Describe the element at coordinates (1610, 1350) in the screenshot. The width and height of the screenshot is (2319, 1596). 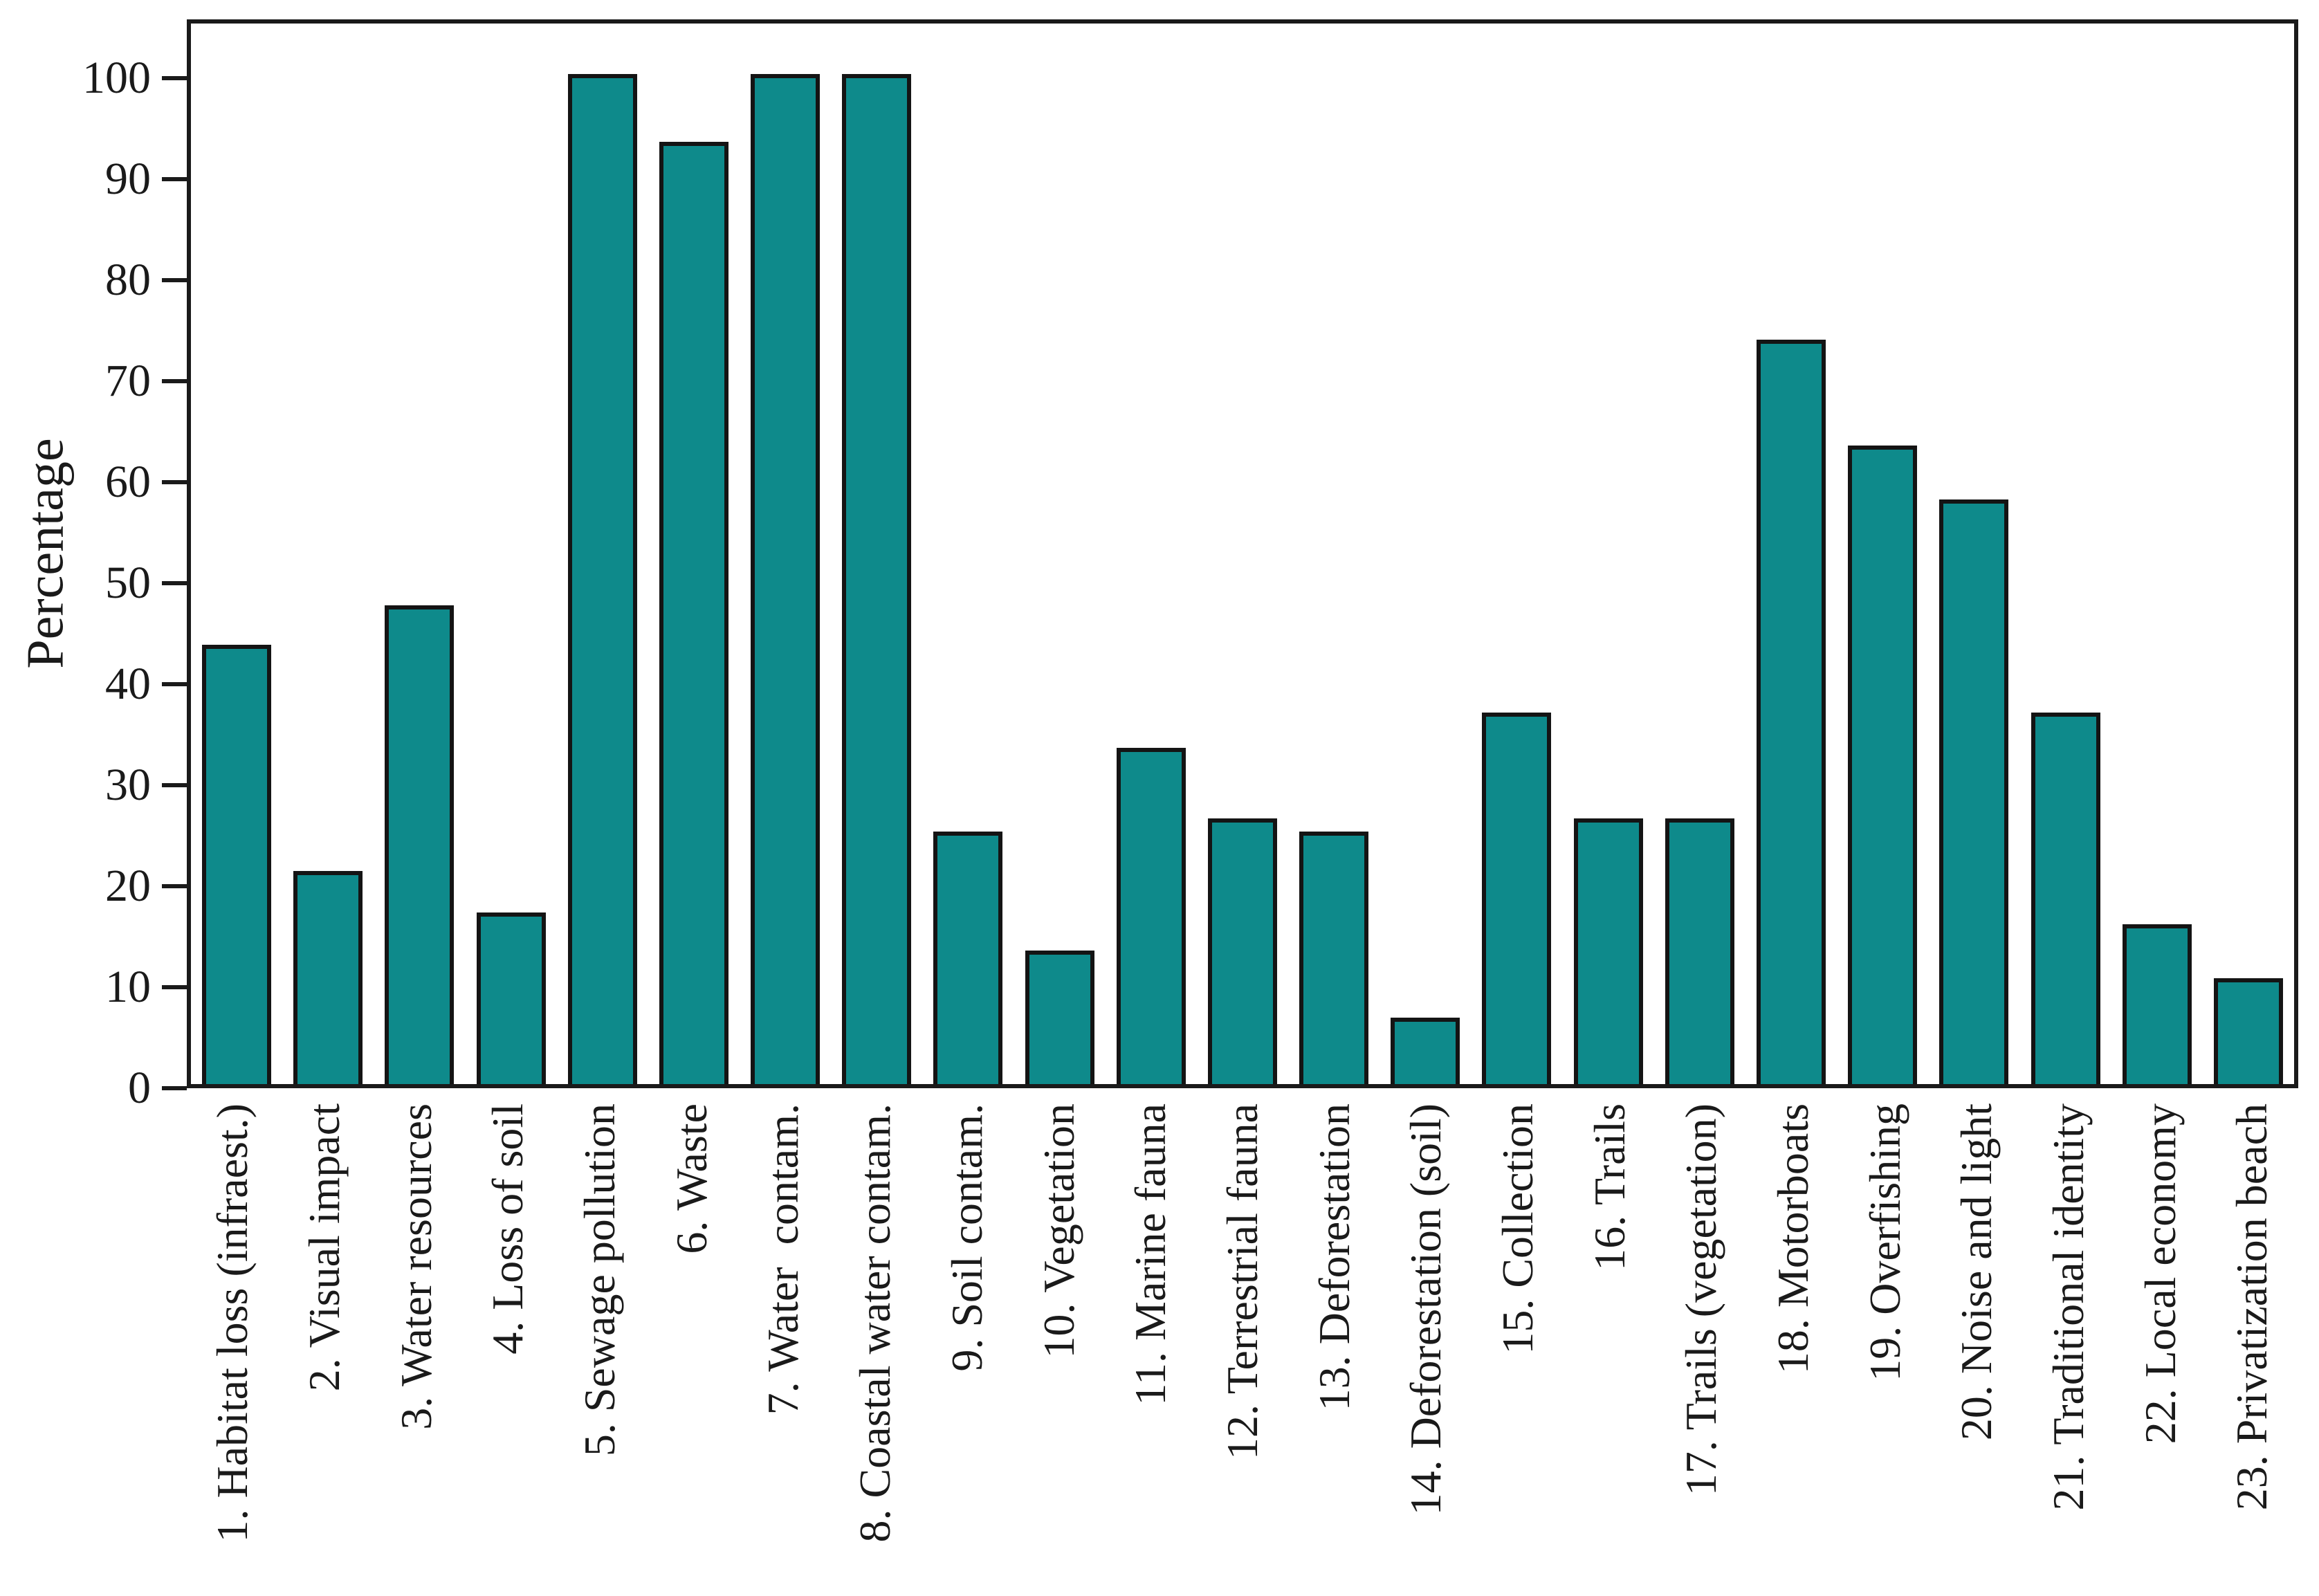
I see `x-label-cell: 16. Trails` at that location.